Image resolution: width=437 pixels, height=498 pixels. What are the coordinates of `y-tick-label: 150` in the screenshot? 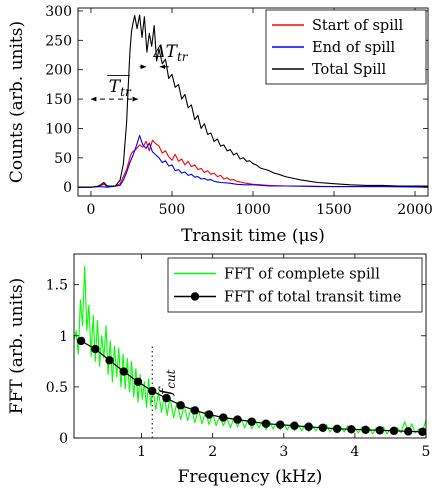 It's located at (58, 100).